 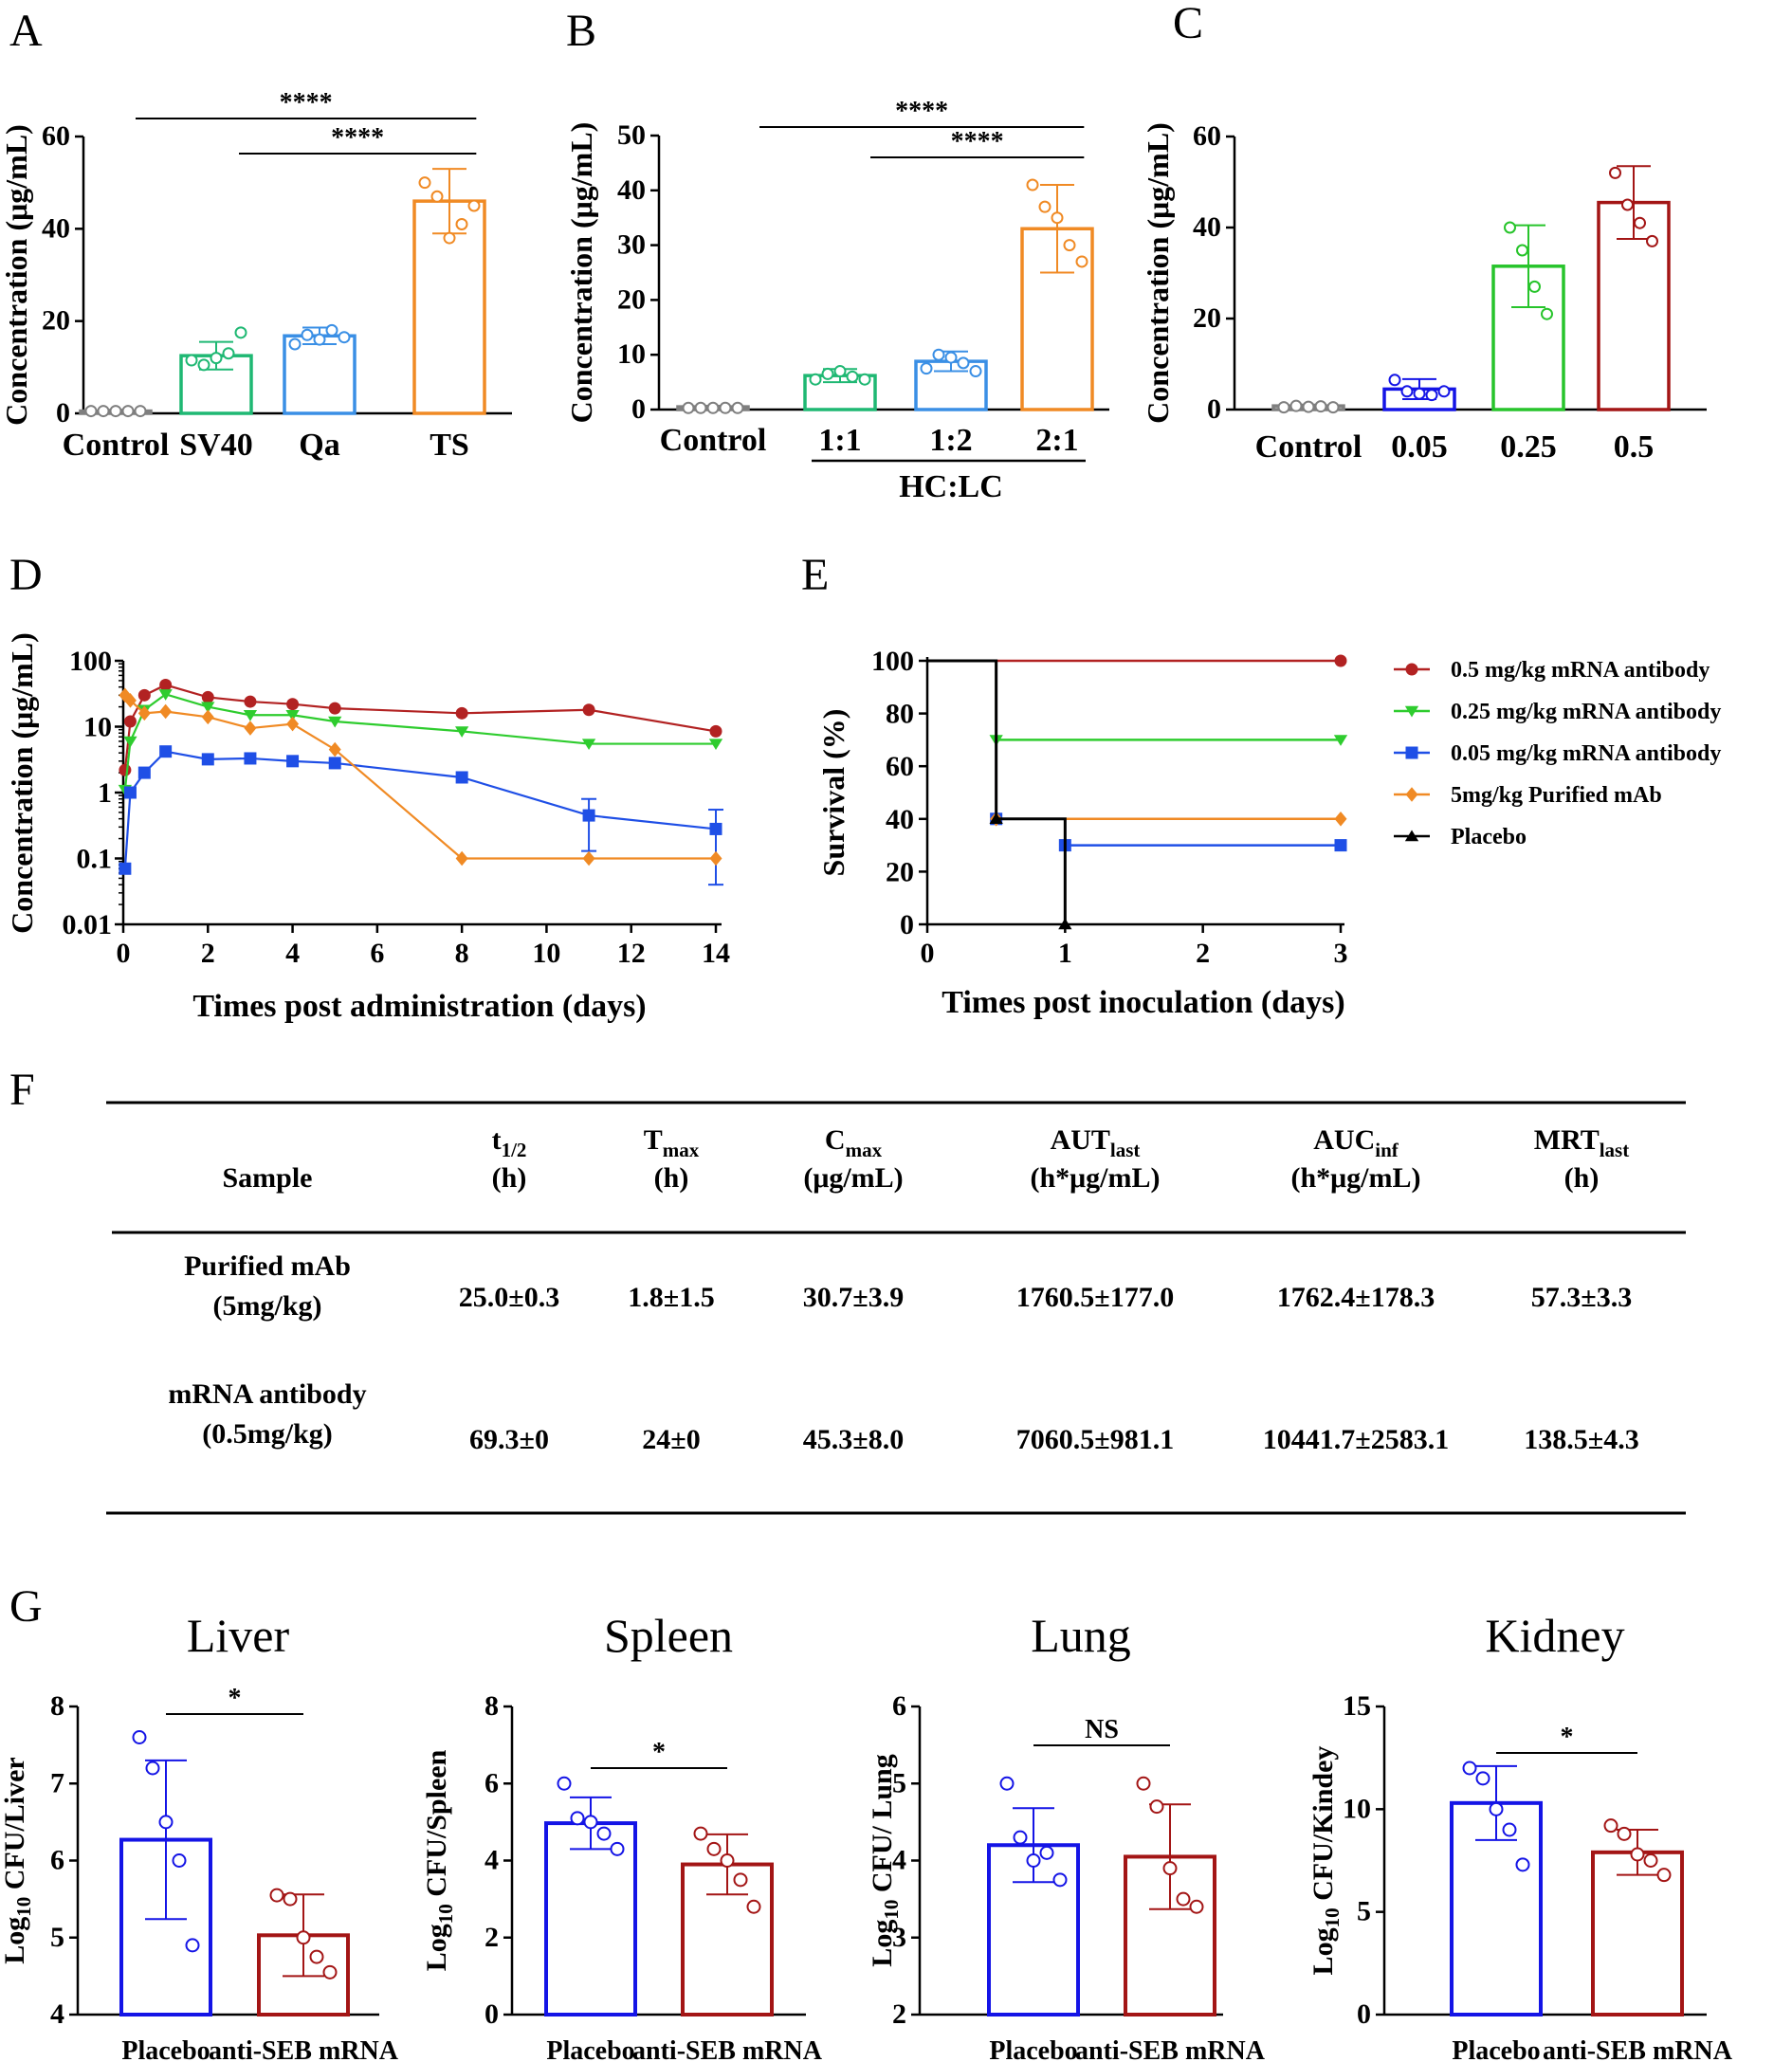 I want to click on y-axis-label: Log10 CFU/Spleen, so click(x=439, y=1860).